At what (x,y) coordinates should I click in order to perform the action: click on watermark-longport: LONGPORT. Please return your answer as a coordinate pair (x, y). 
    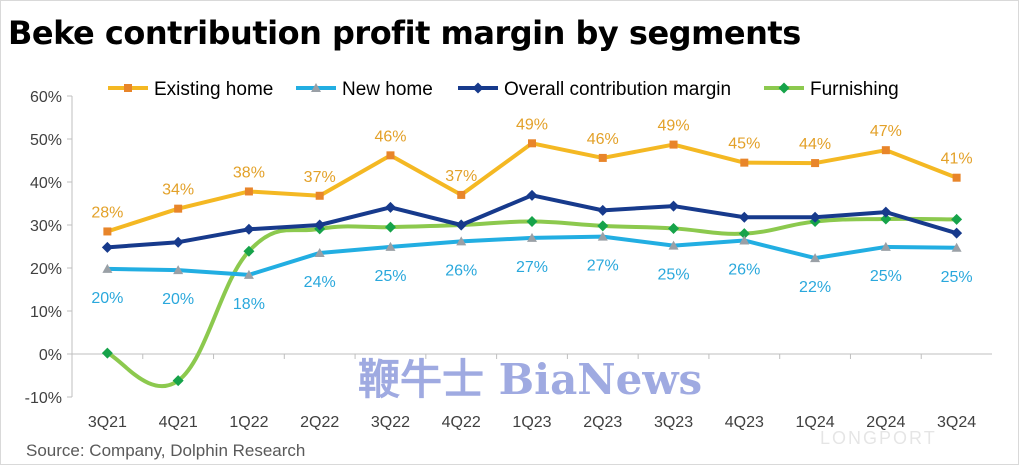
    Looking at the image, I should click on (878, 438).